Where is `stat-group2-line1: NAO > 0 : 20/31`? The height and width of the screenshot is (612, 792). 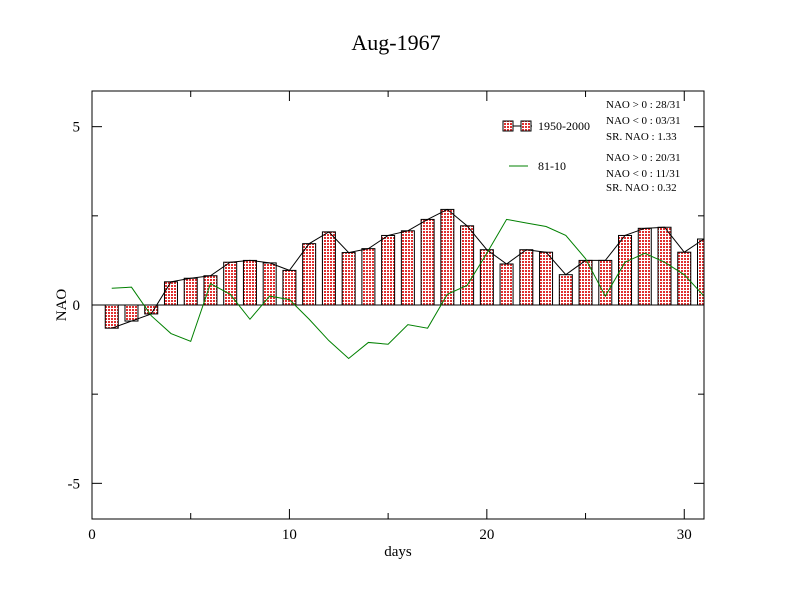 stat-group2-line1: NAO > 0 : 20/31 is located at coordinates (643, 158).